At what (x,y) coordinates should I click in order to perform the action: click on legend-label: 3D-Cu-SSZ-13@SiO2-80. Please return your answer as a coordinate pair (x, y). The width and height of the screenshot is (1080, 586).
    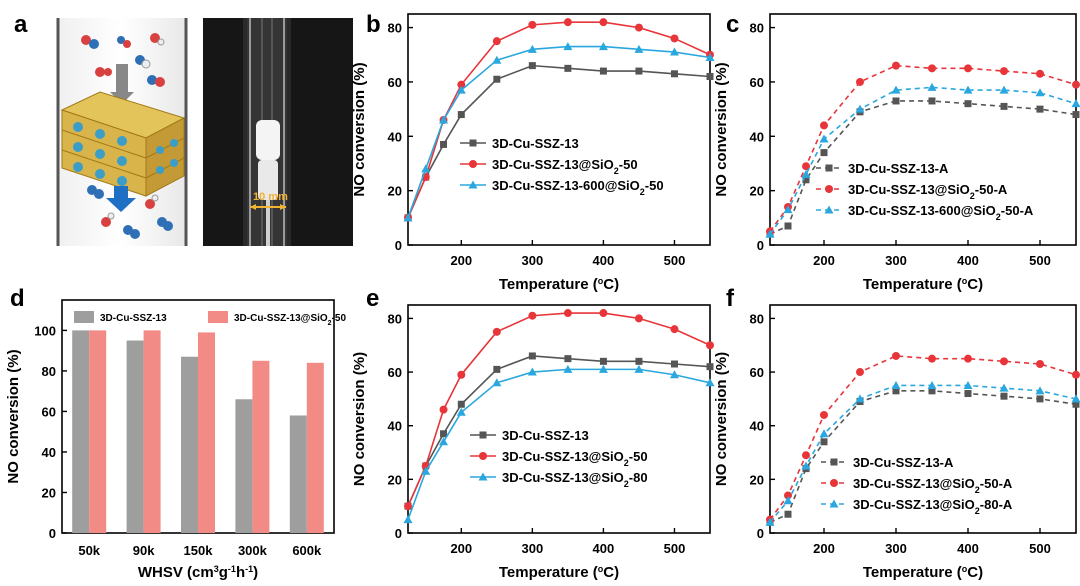
    Looking at the image, I should click on (575, 479).